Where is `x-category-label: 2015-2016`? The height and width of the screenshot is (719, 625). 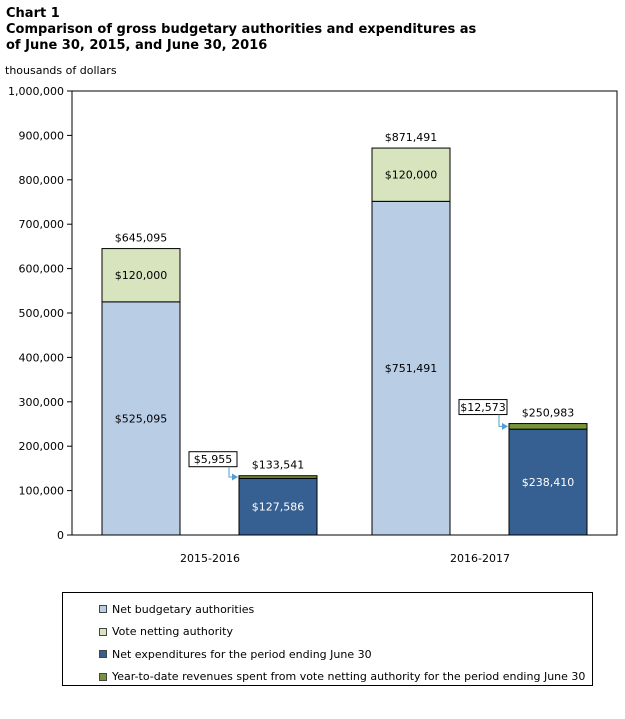 x-category-label: 2015-2016 is located at coordinates (210, 558).